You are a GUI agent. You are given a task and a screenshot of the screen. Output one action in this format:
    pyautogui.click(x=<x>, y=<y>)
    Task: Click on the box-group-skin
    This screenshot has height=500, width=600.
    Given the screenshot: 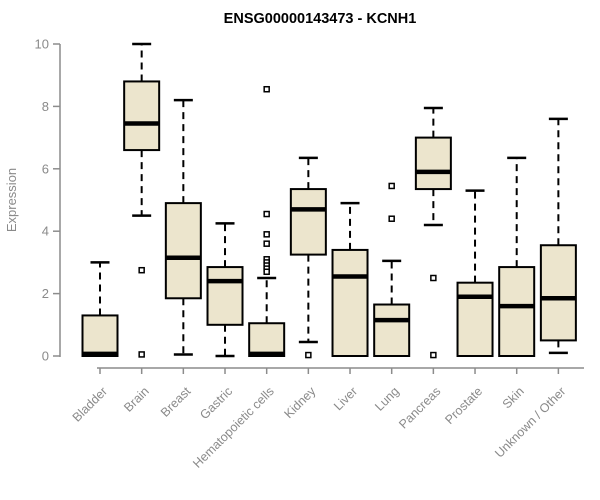 What is the action you would take?
    pyautogui.click(x=517, y=256)
    